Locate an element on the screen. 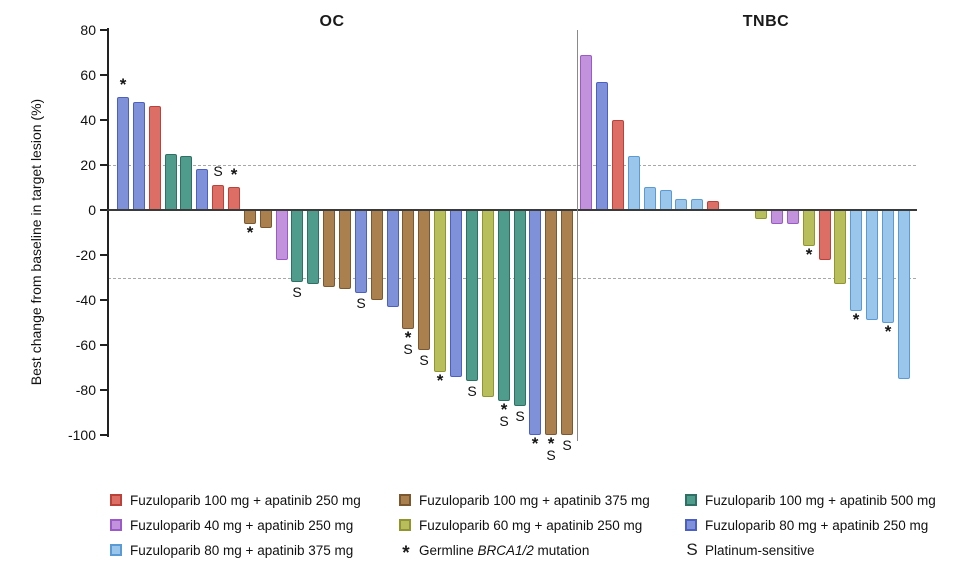  legend-item: Fuzuloparib 80 mg + apatinib 250 mg is located at coordinates (806, 525).